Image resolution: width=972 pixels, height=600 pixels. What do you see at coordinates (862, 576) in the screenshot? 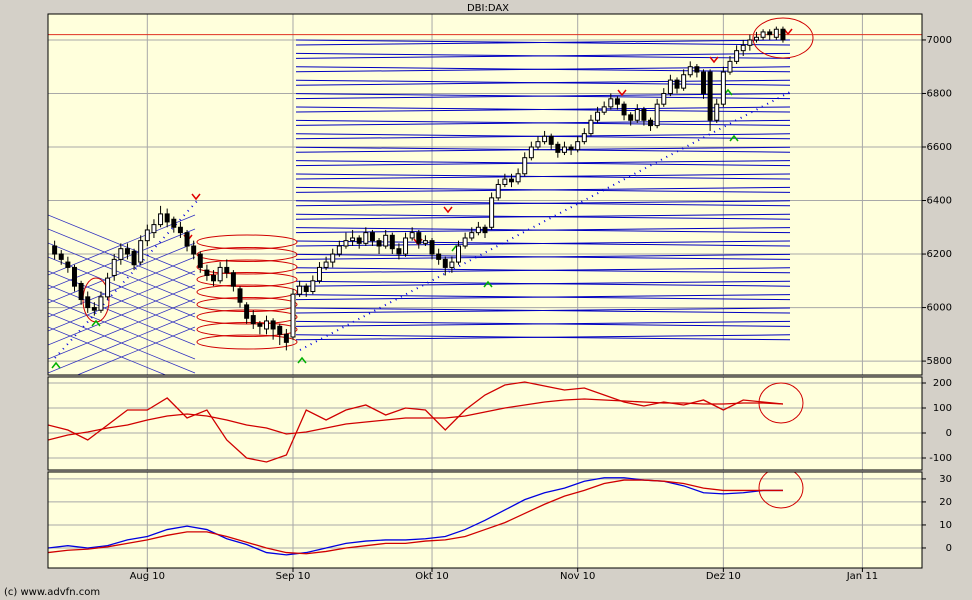
I see `x-tick-label: Jan 11` at bounding box center [862, 576].